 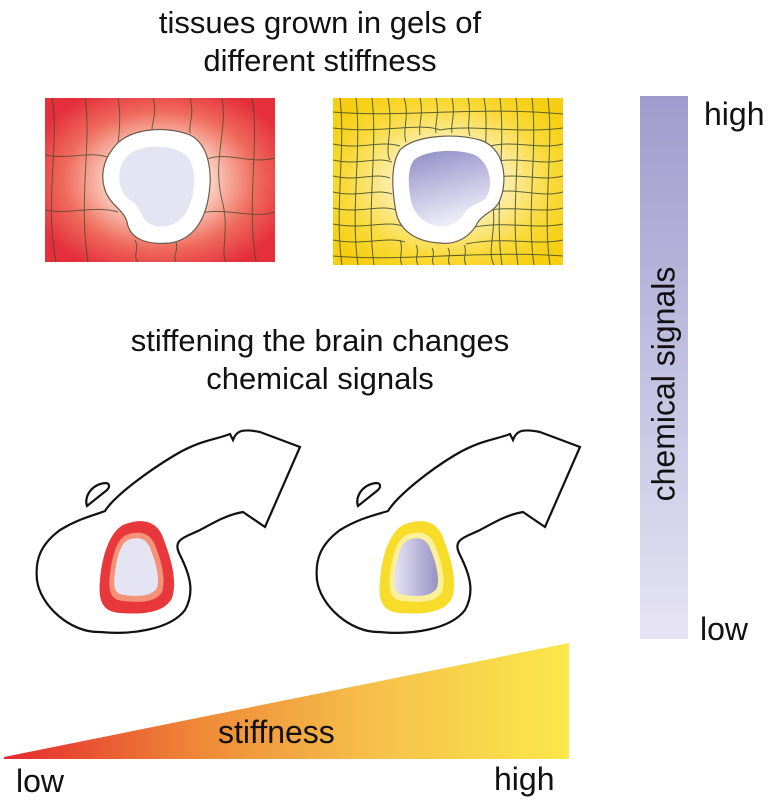 What do you see at coordinates (40, 781) in the screenshot?
I see `stiffness-low-label: low` at bounding box center [40, 781].